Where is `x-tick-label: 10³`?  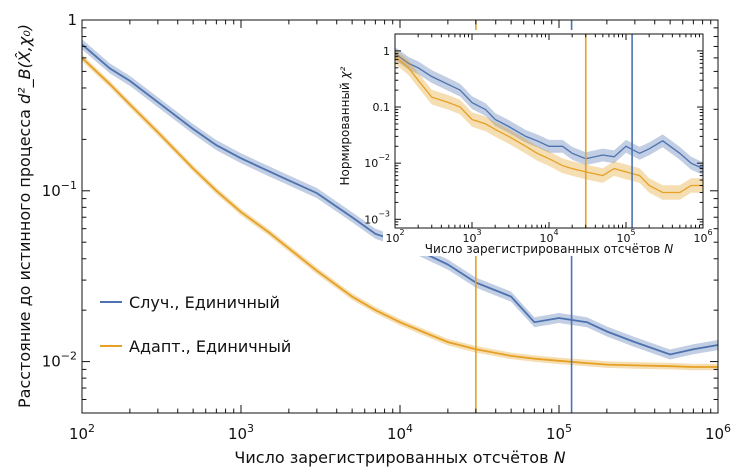
x-tick-label: 10³ is located at coordinates (241, 432).